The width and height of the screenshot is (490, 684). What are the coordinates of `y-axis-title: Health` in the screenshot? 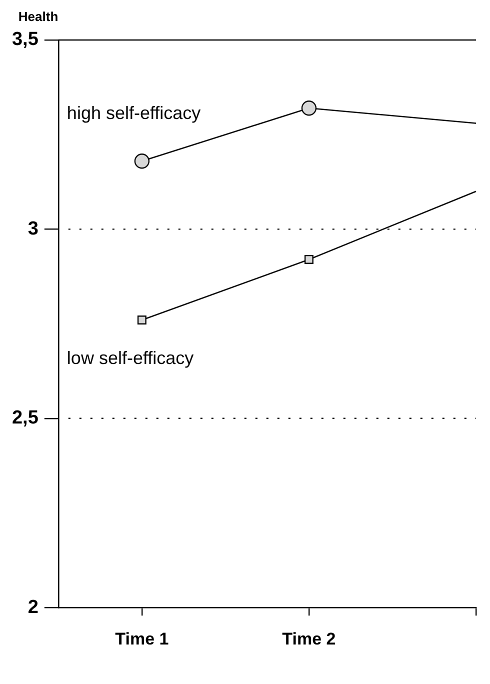 It's located at (38, 16).